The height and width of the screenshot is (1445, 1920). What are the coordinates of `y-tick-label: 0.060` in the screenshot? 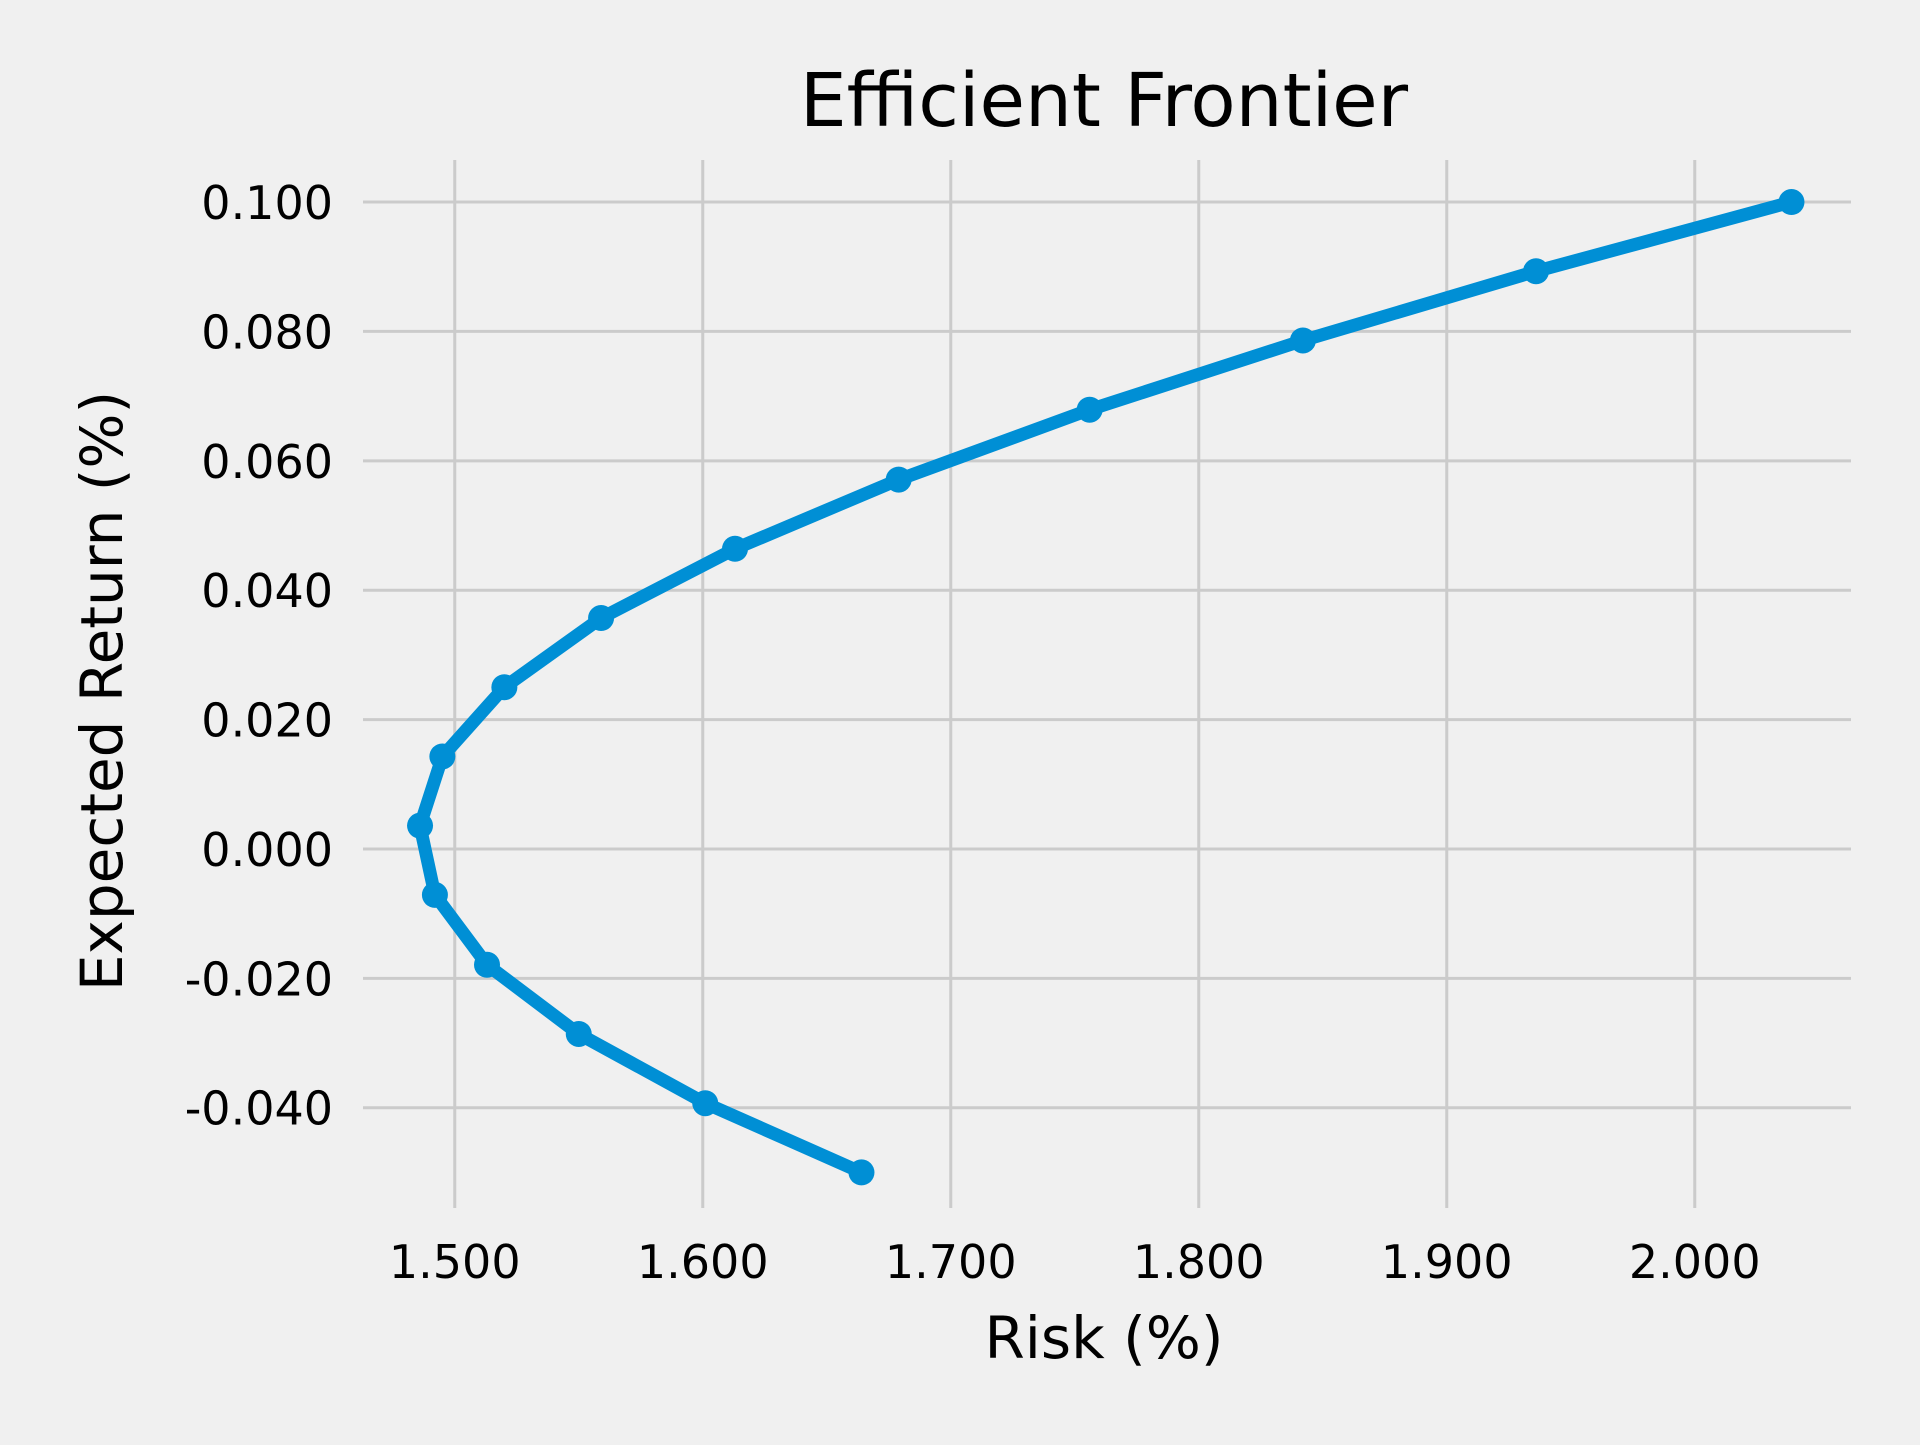 It's located at (267, 462).